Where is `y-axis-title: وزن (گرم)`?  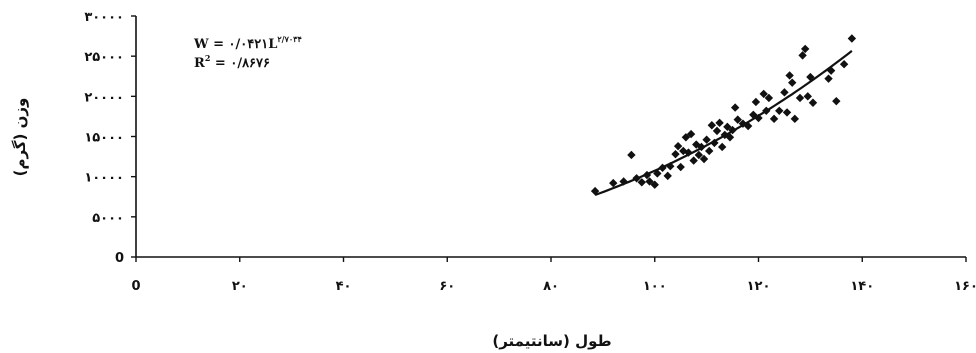 y-axis-title: وزن (گرم) is located at coordinates (20, 137).